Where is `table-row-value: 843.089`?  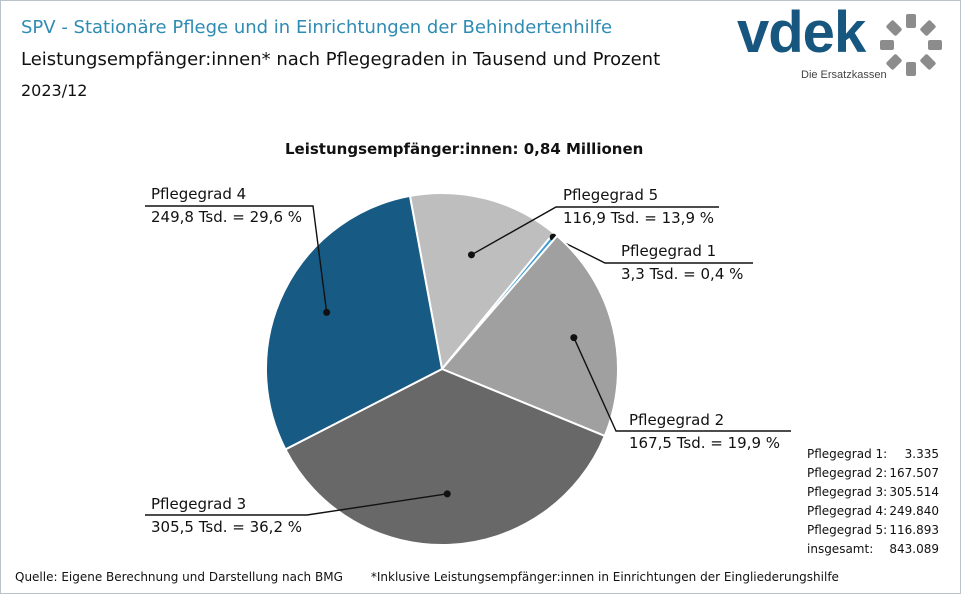 table-row-value: 843.089 is located at coordinates (914, 549).